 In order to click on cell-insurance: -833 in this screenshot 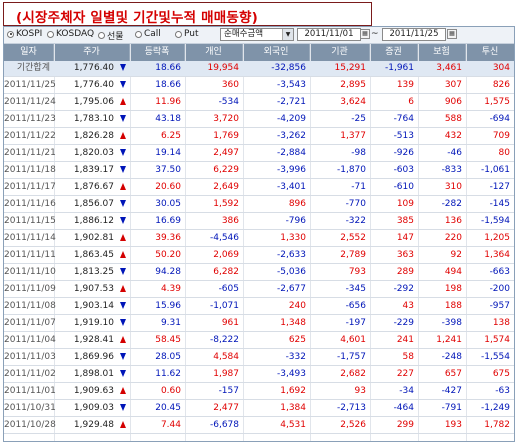, I will do `click(451, 170)`.